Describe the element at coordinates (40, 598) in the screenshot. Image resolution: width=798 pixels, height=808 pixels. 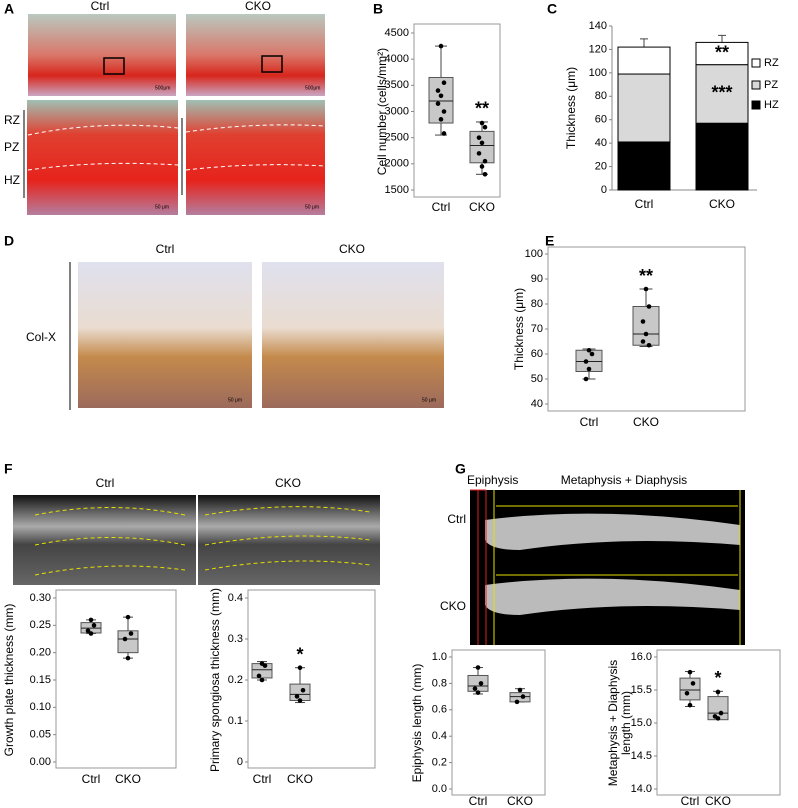
I see `y-tick-label: 0.30` at that location.